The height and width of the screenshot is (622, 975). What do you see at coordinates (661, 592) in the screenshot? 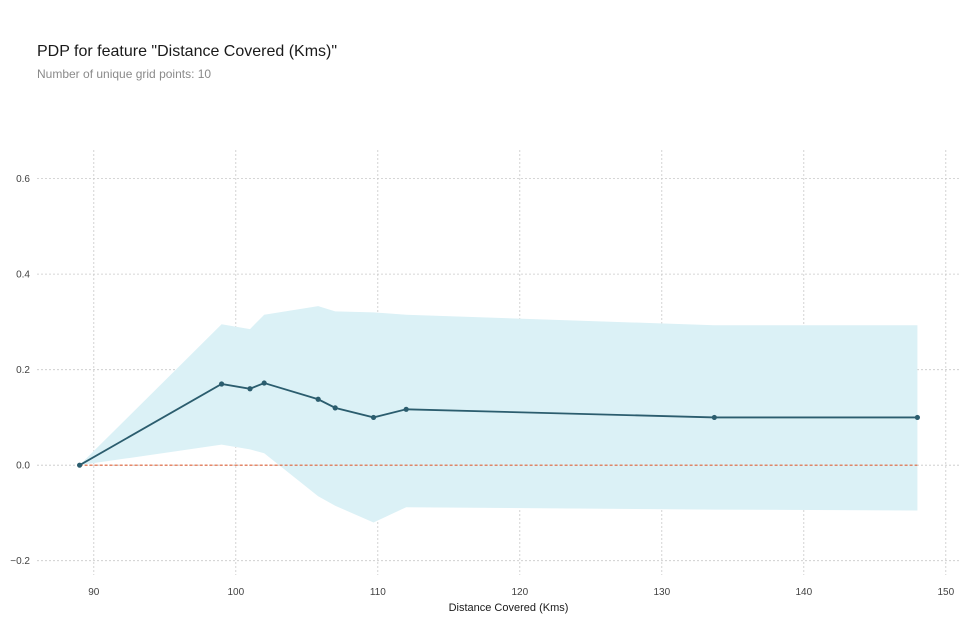
I see `x-tick-label: 130` at bounding box center [661, 592].